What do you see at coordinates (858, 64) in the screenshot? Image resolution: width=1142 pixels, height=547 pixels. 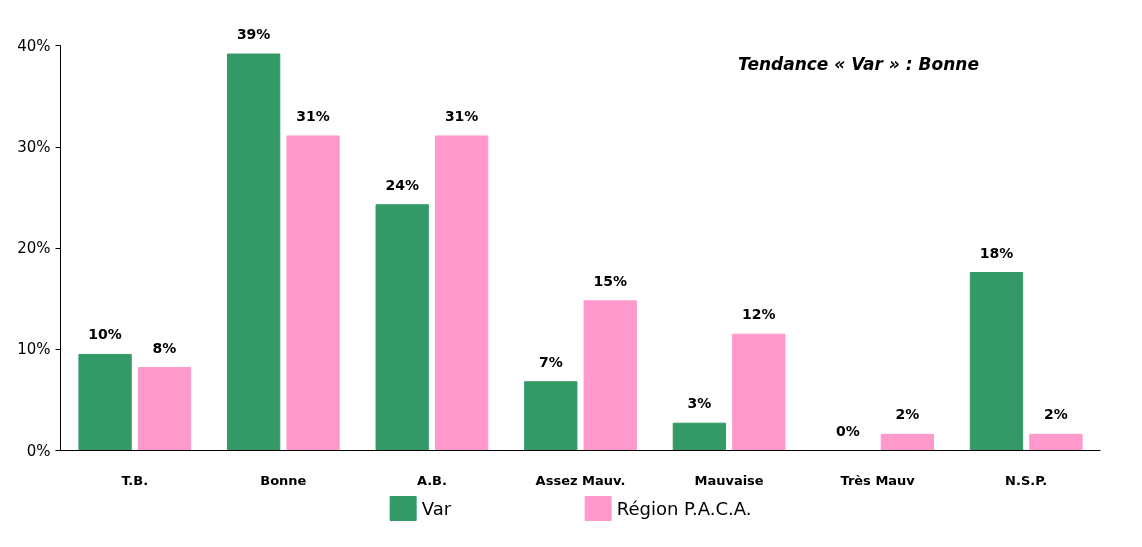 I see `annotation: Tendance « Var » : Bonne` at bounding box center [858, 64].